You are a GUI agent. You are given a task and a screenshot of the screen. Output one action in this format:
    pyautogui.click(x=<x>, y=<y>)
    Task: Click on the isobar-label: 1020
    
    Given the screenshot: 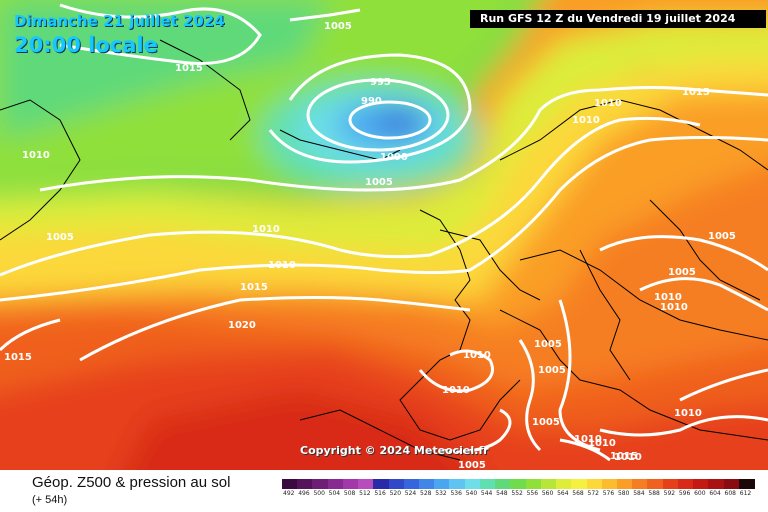 What is the action you would take?
    pyautogui.click(x=242, y=325)
    